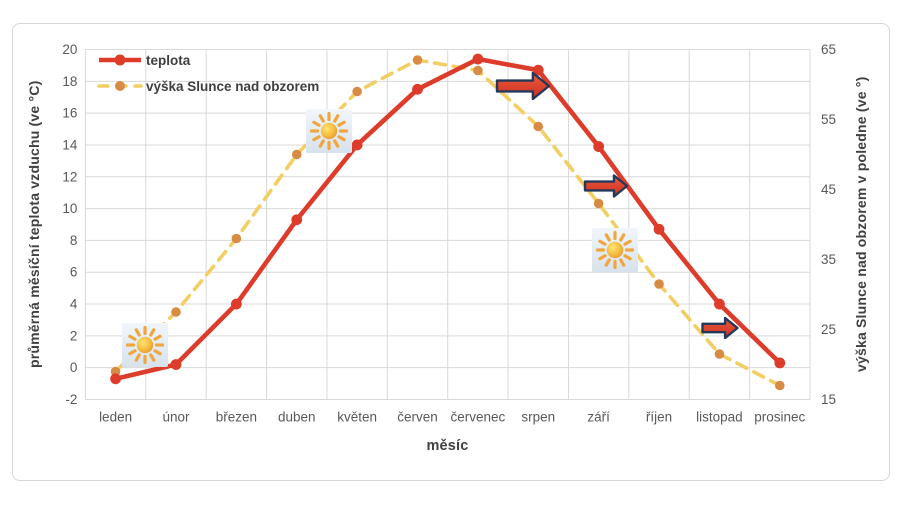  I want to click on left-tick-label: -2, so click(71, 399).